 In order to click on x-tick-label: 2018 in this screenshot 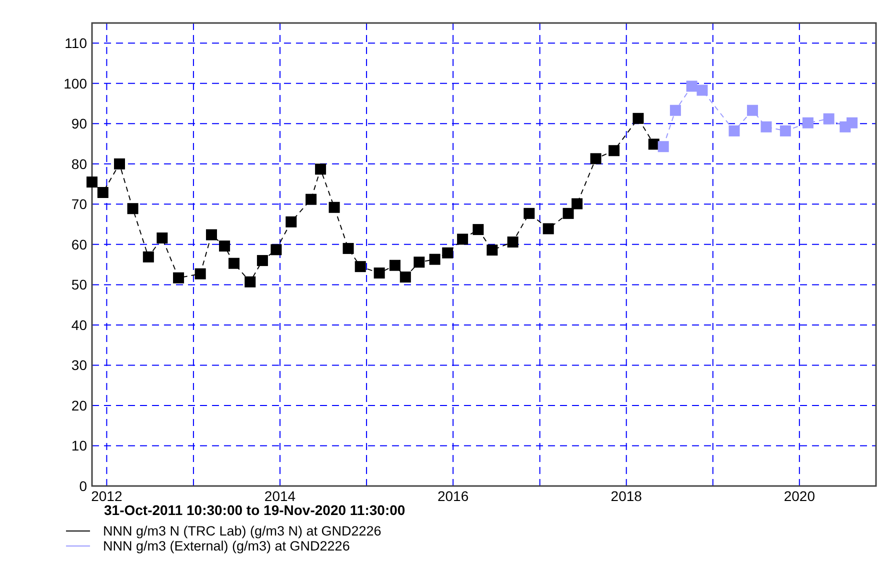, I will do `click(626, 496)`.